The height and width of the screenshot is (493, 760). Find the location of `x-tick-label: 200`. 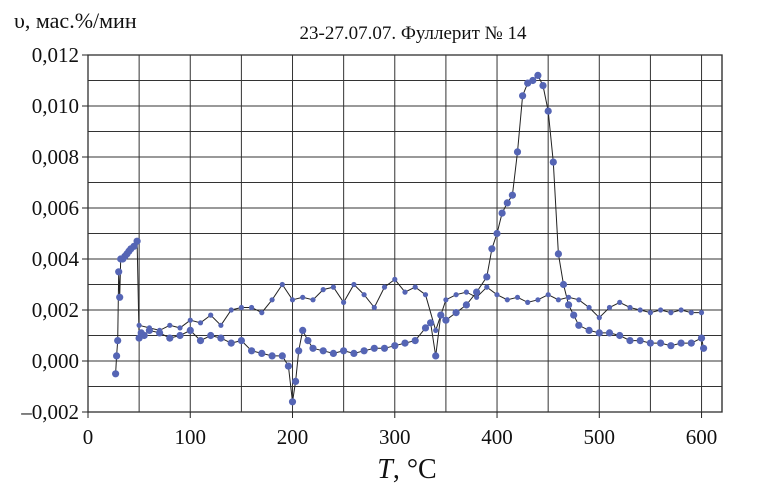

x-tick-label: 200 is located at coordinates (293, 437).